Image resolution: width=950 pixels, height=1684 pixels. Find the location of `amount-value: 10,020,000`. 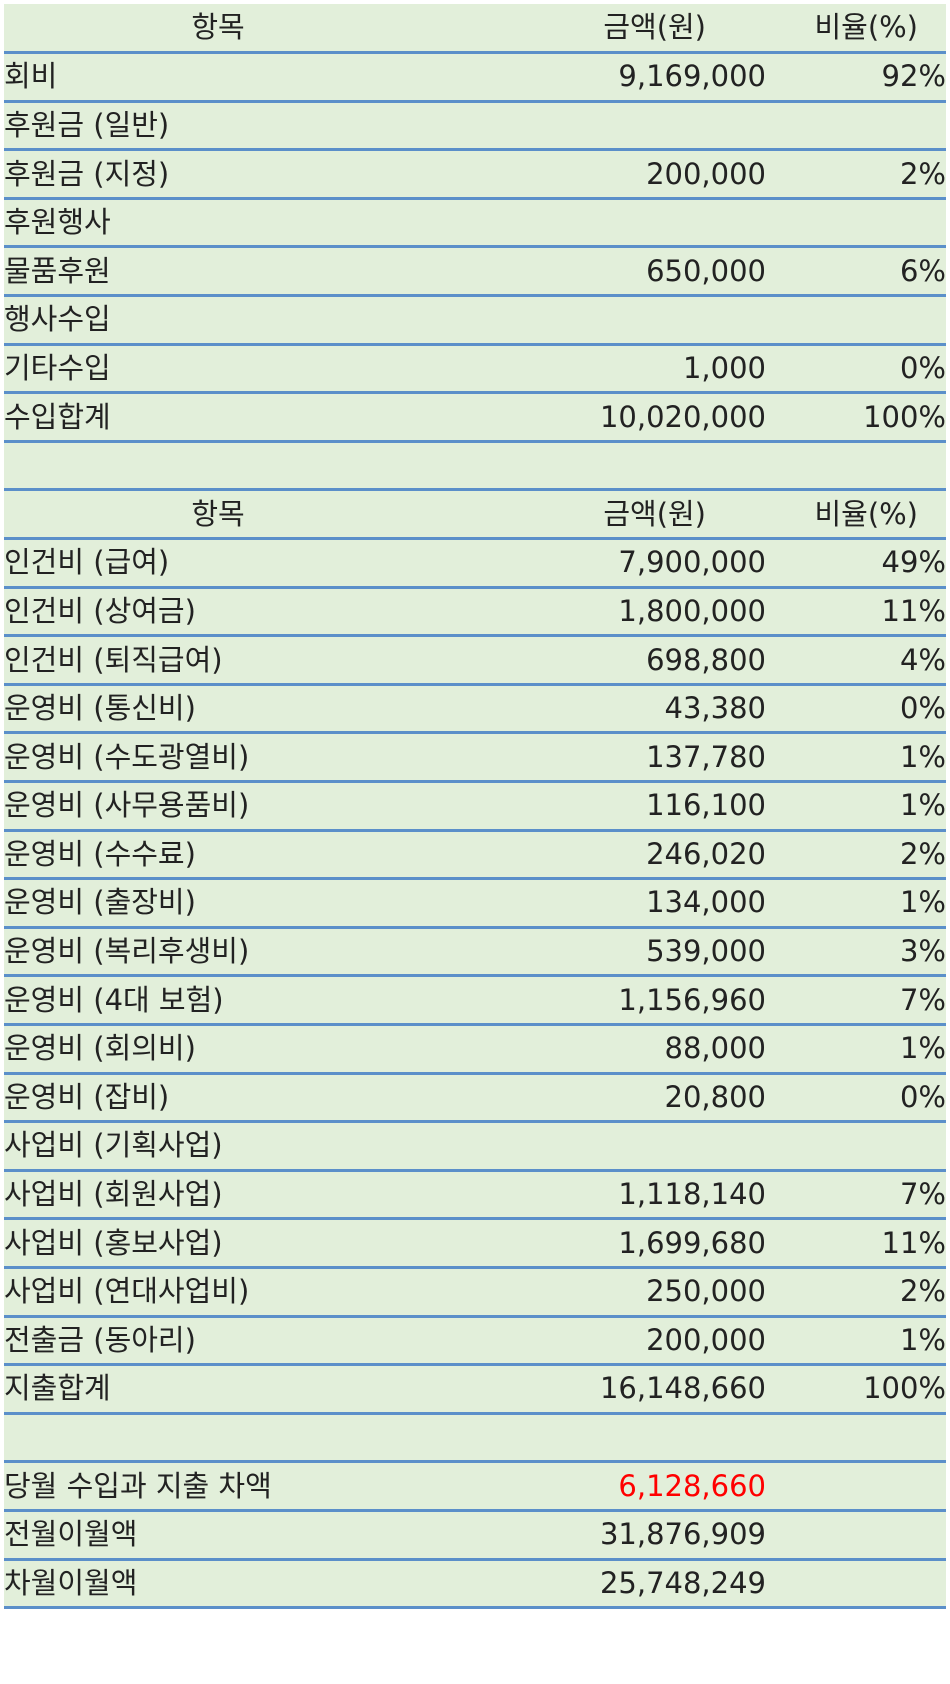

amount-value: 10,020,000 is located at coordinates (620, 417).